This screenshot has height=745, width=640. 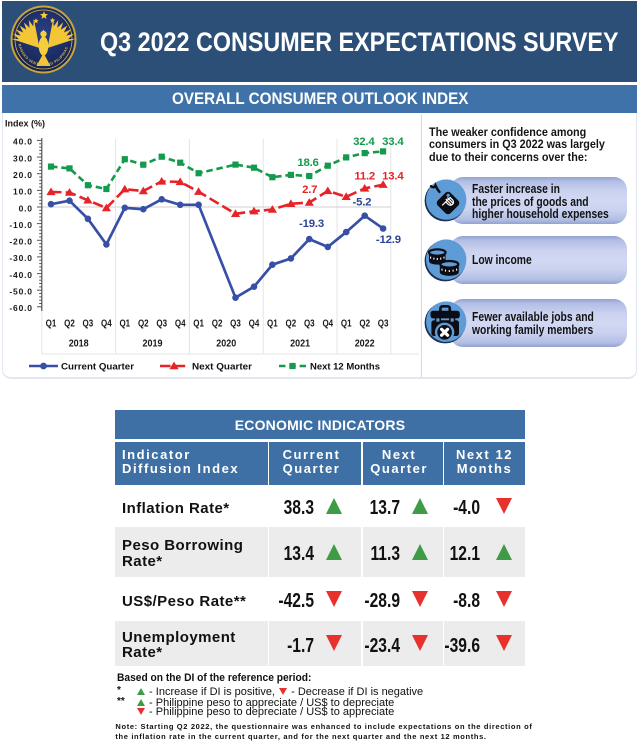 I want to click on svg-text: 2019, so click(x=153, y=344).